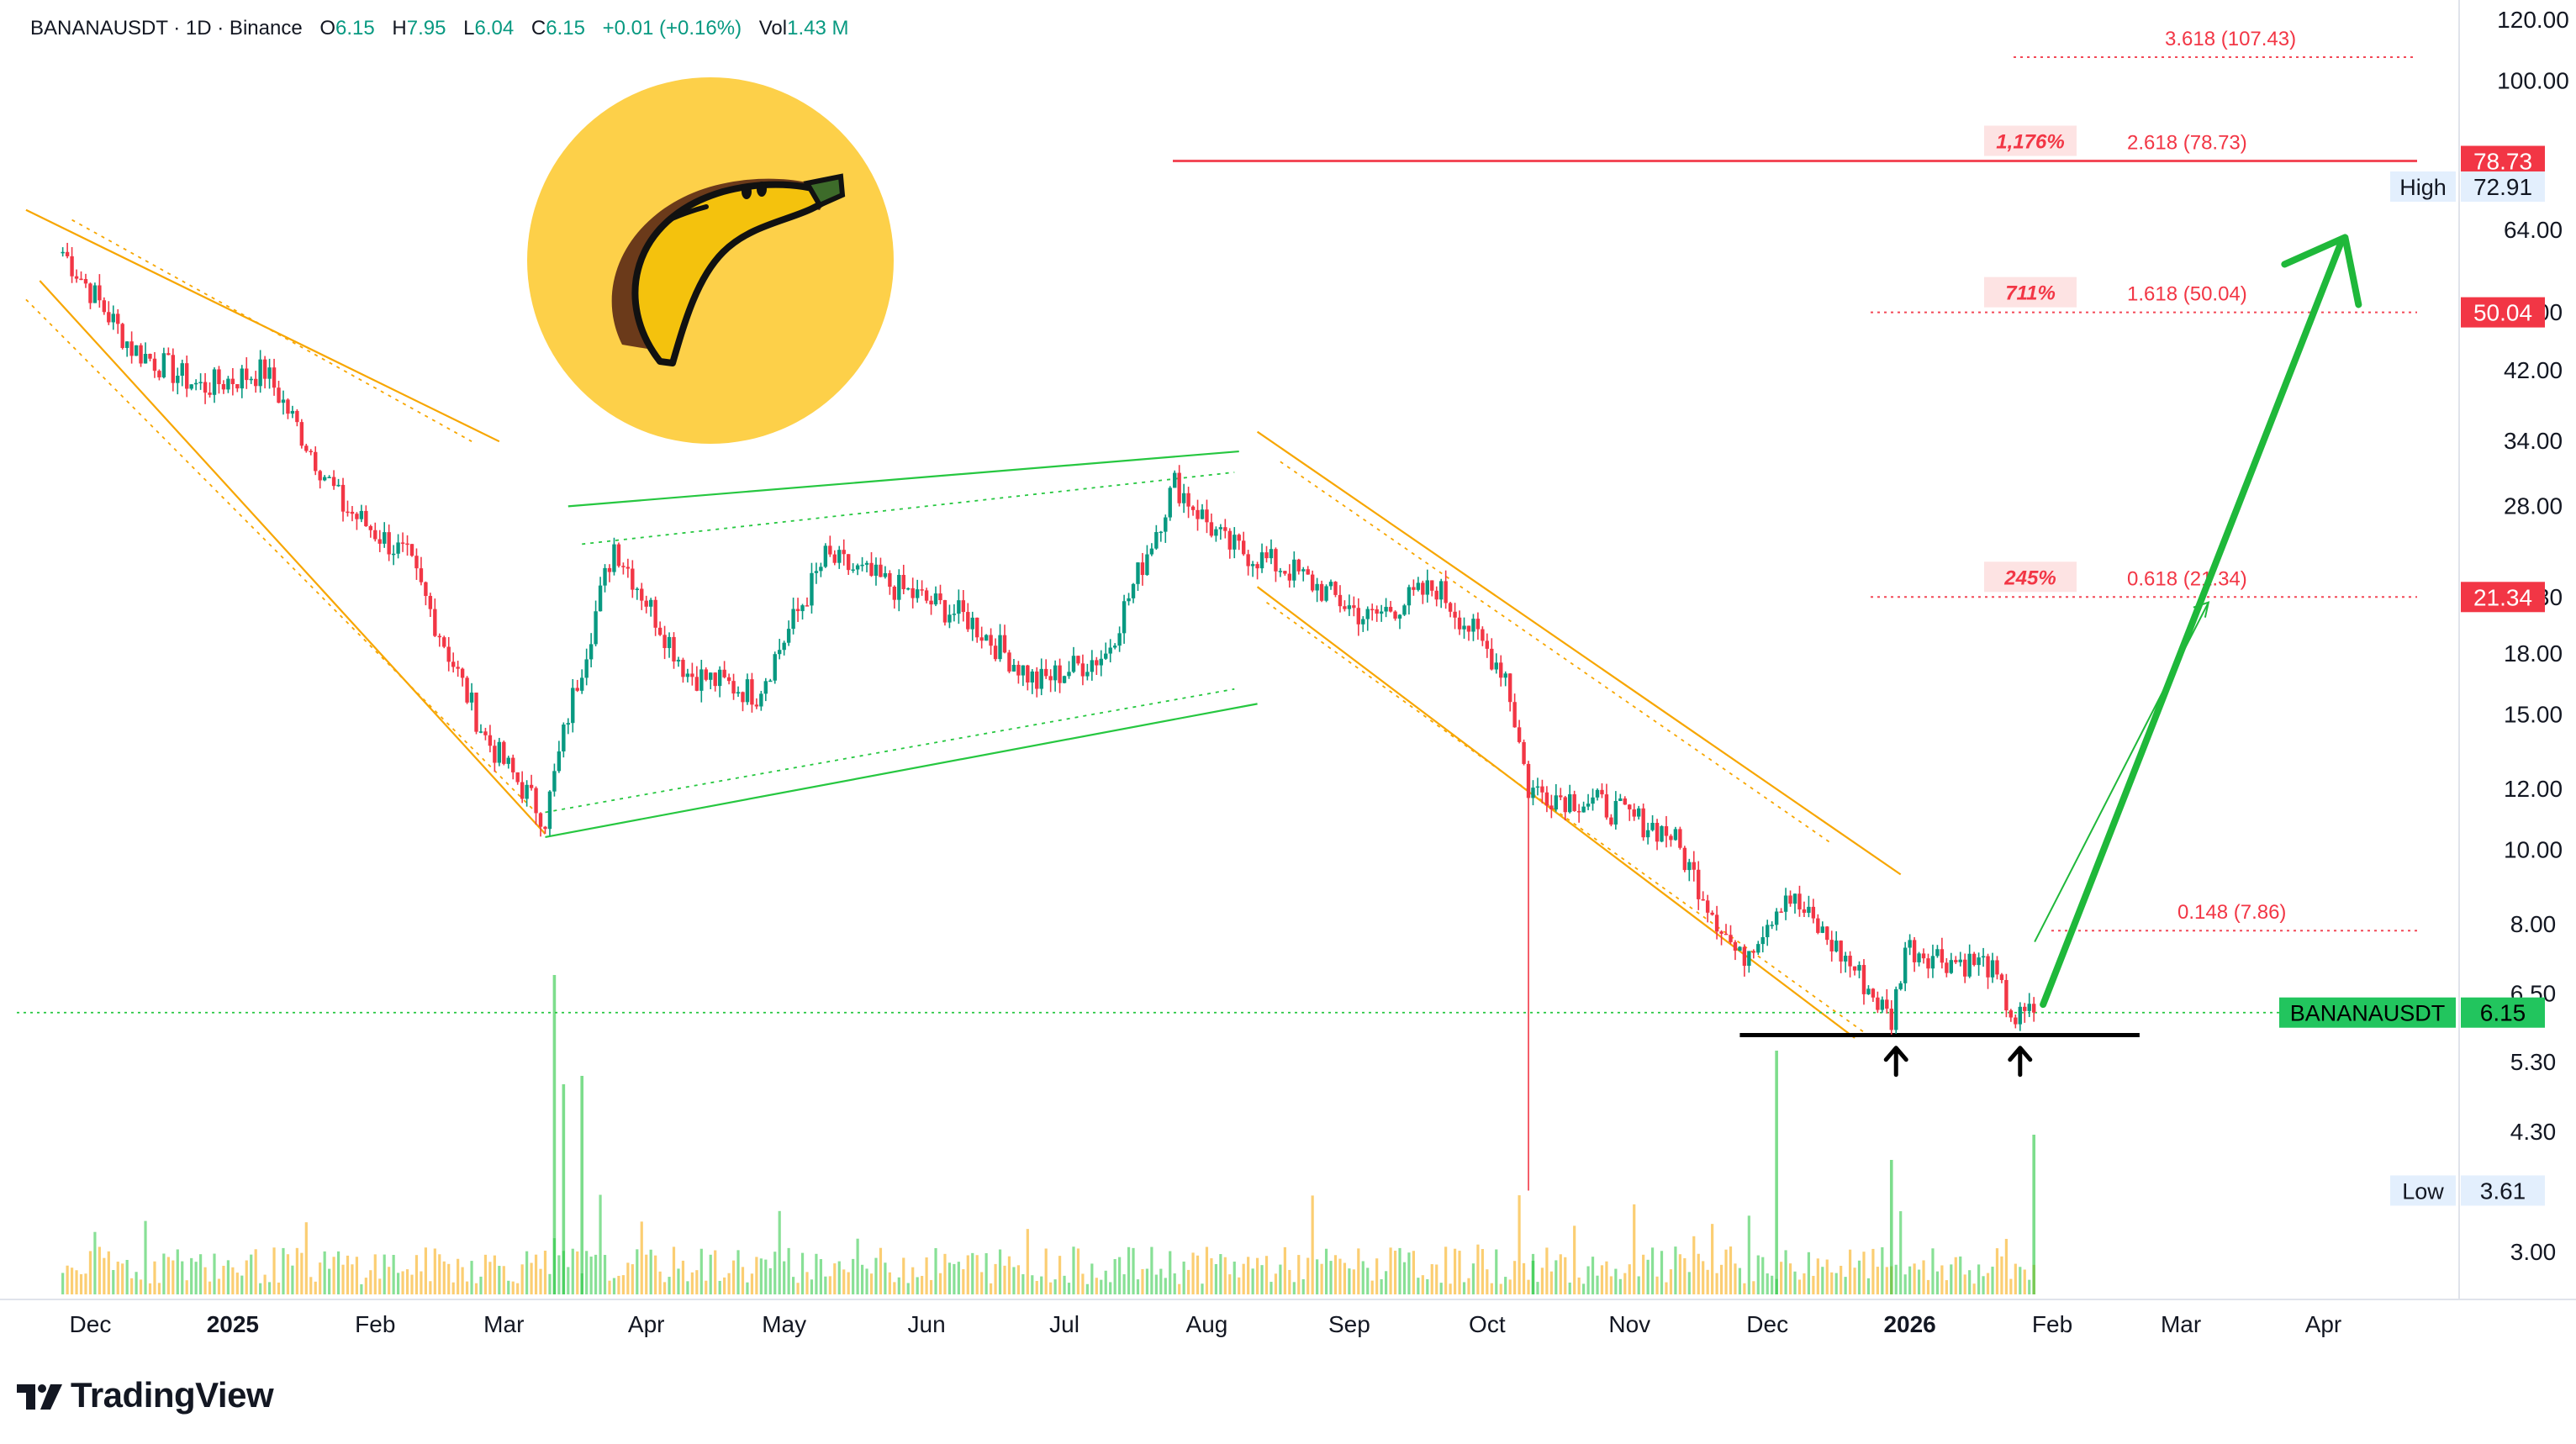 This screenshot has width=2576, height=1444. What do you see at coordinates (2533, 850) in the screenshot?
I see `price-tick-label: 10.00` at bounding box center [2533, 850].